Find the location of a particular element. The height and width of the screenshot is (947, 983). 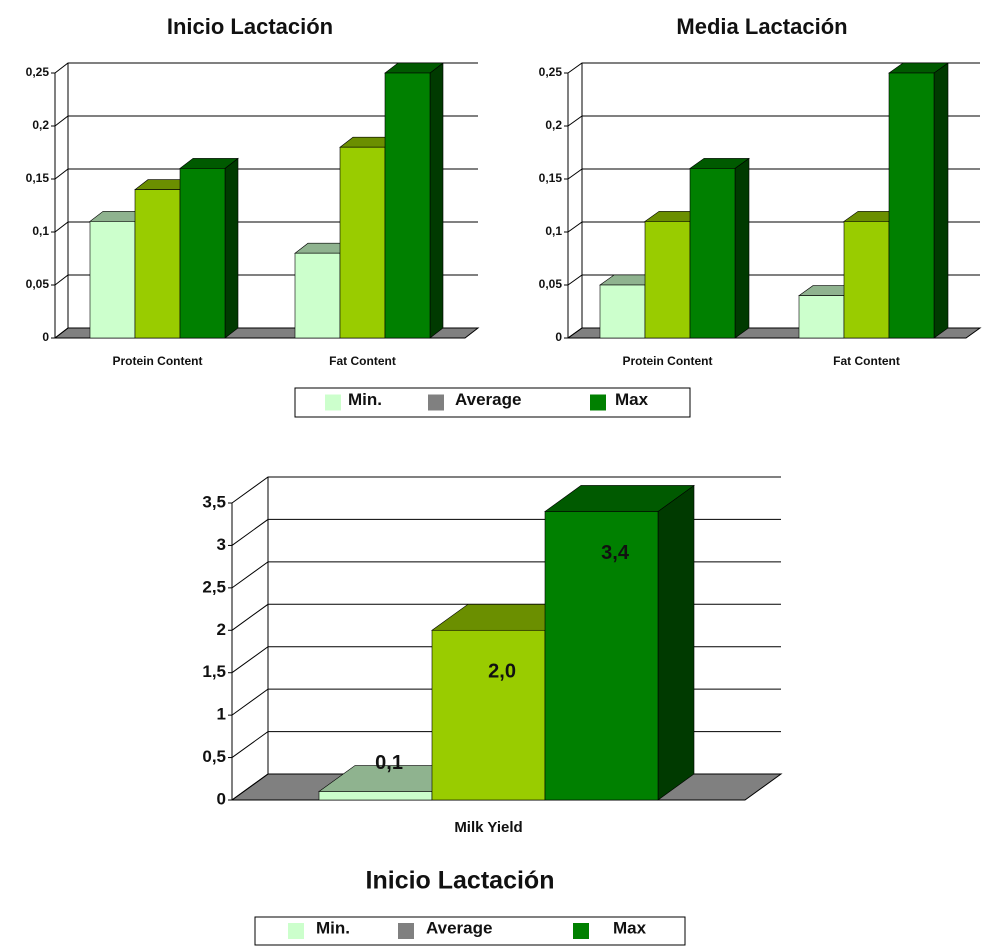

y-tick-label: 0,5 is located at coordinates (214, 756).